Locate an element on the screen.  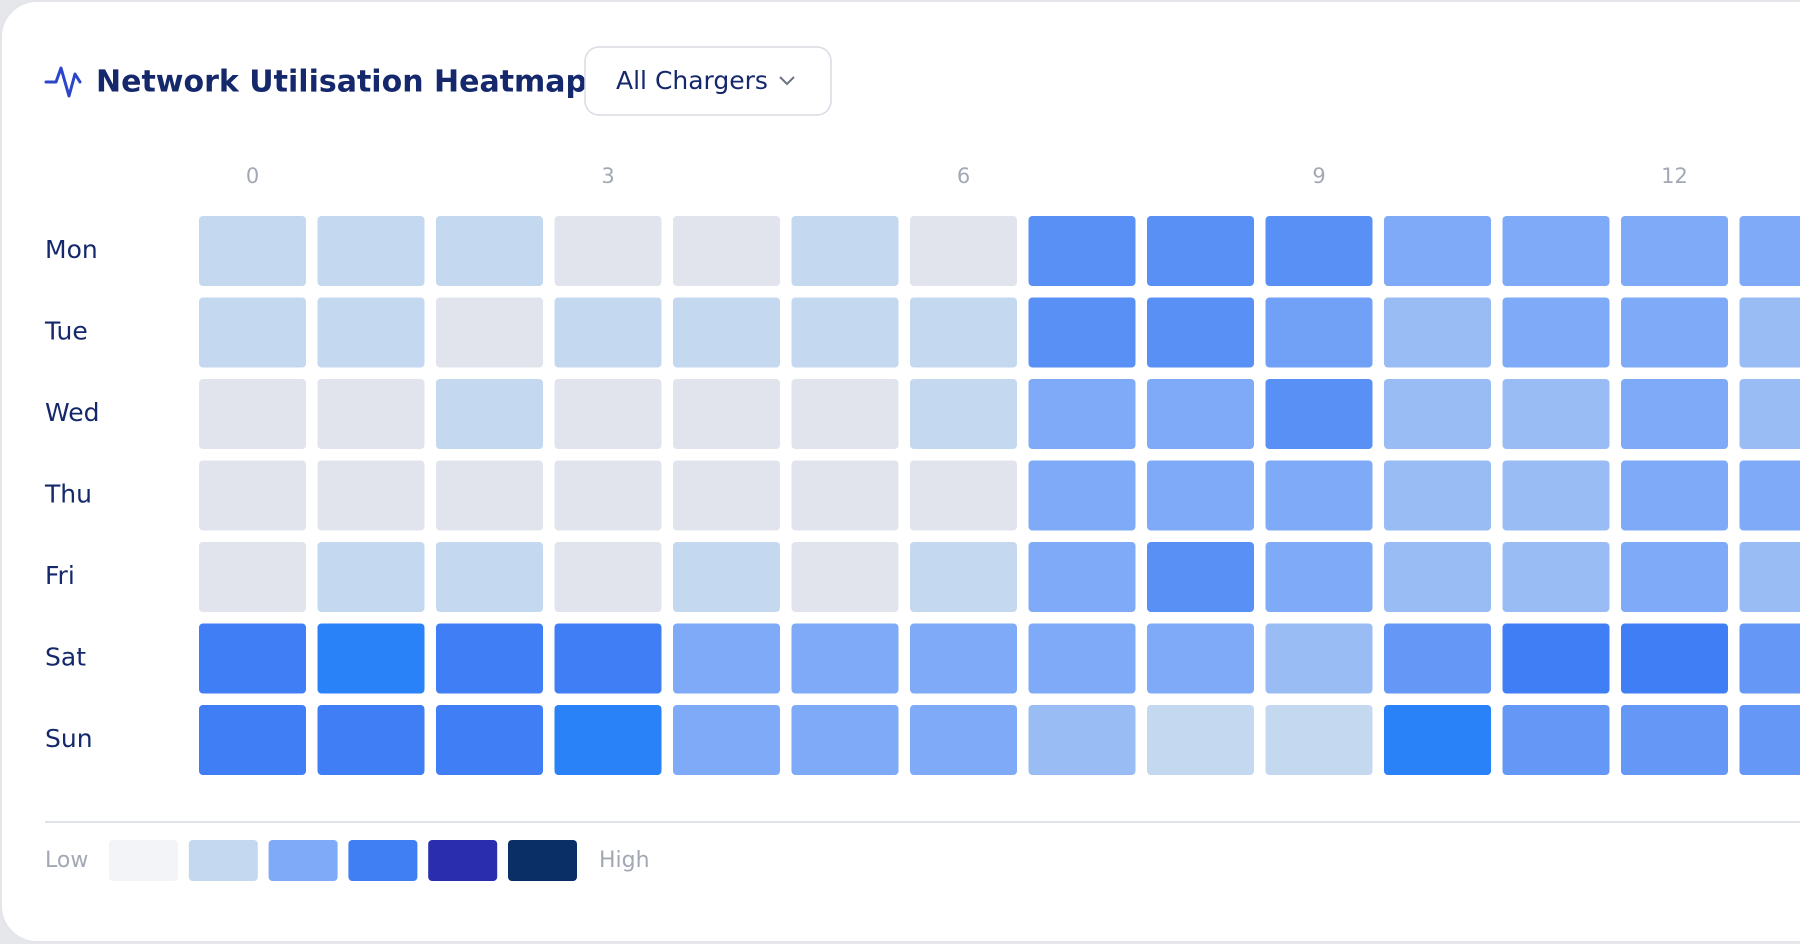
dropdown-label: All Chargers is located at coordinates (692, 80).